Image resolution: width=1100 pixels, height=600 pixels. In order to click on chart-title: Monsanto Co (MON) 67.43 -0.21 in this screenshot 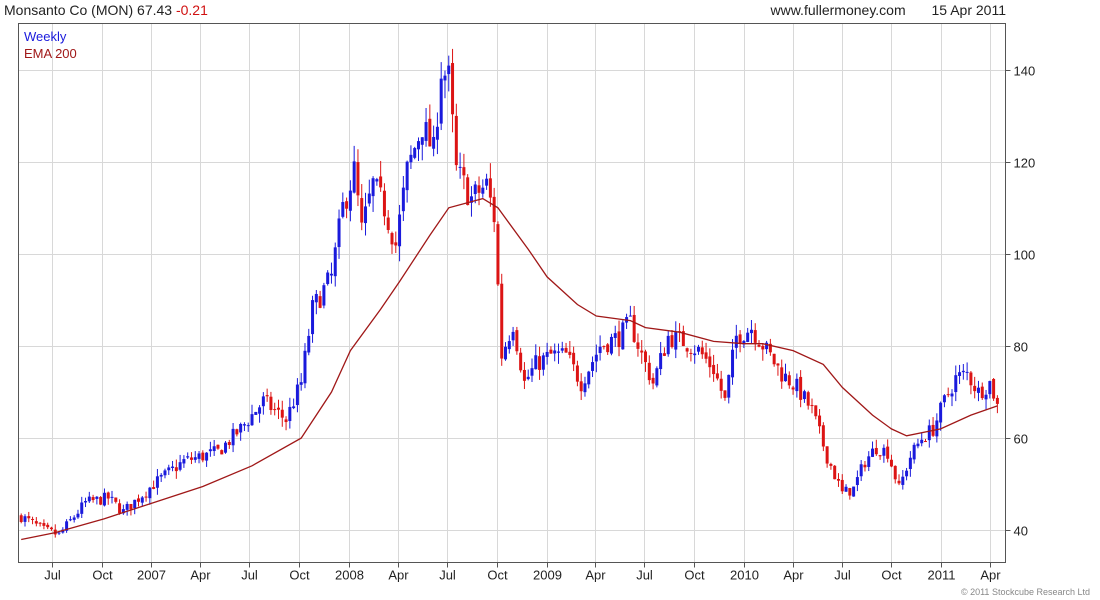, I will do `click(106, 10)`.